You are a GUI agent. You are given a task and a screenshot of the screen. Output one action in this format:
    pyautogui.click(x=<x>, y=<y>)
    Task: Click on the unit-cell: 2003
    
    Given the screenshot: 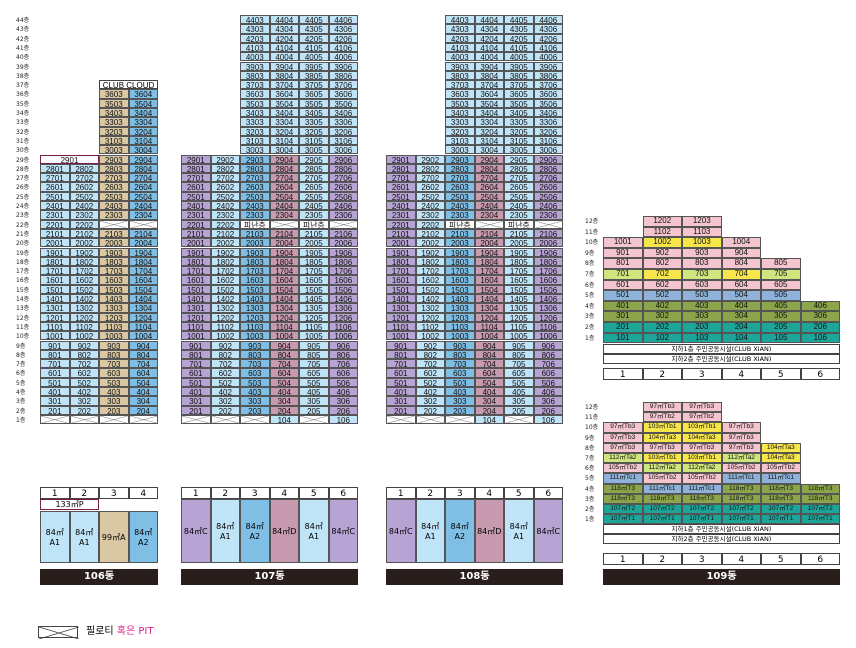 What is the action you would take?
    pyautogui.click(x=255, y=243)
    